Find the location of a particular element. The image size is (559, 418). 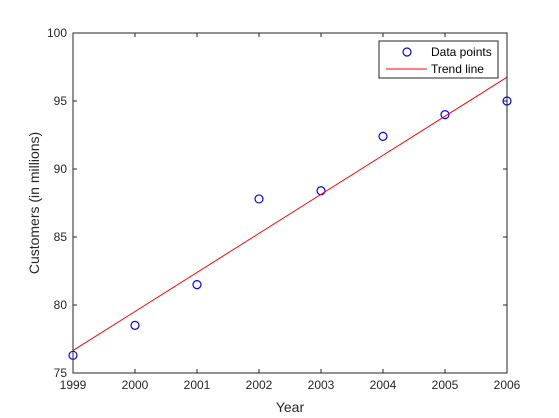

x-tick-label: 2004 is located at coordinates (383, 385).